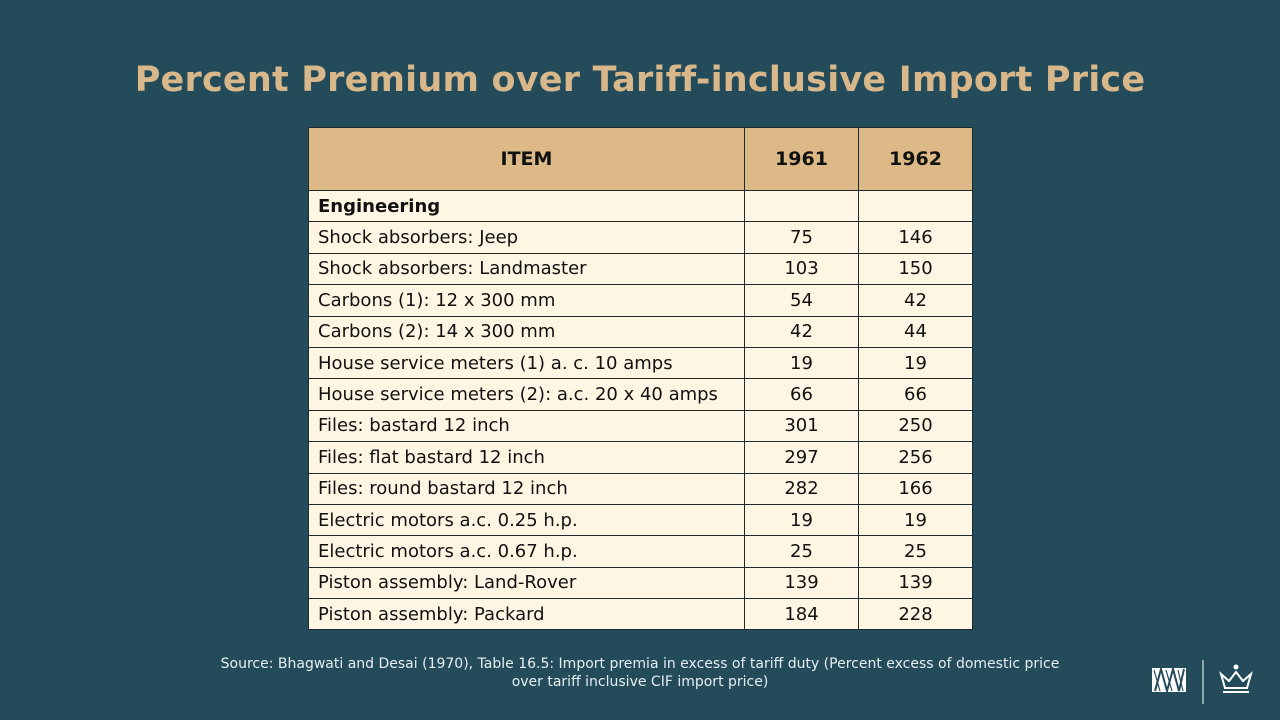  Describe the element at coordinates (801, 331) in the screenshot. I see `row-value-1961: 42` at that location.